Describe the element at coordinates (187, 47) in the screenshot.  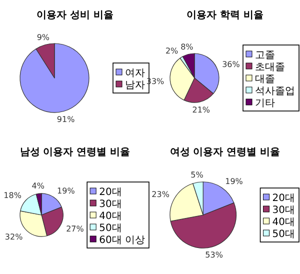
I see `data-label: 8%` at that location.